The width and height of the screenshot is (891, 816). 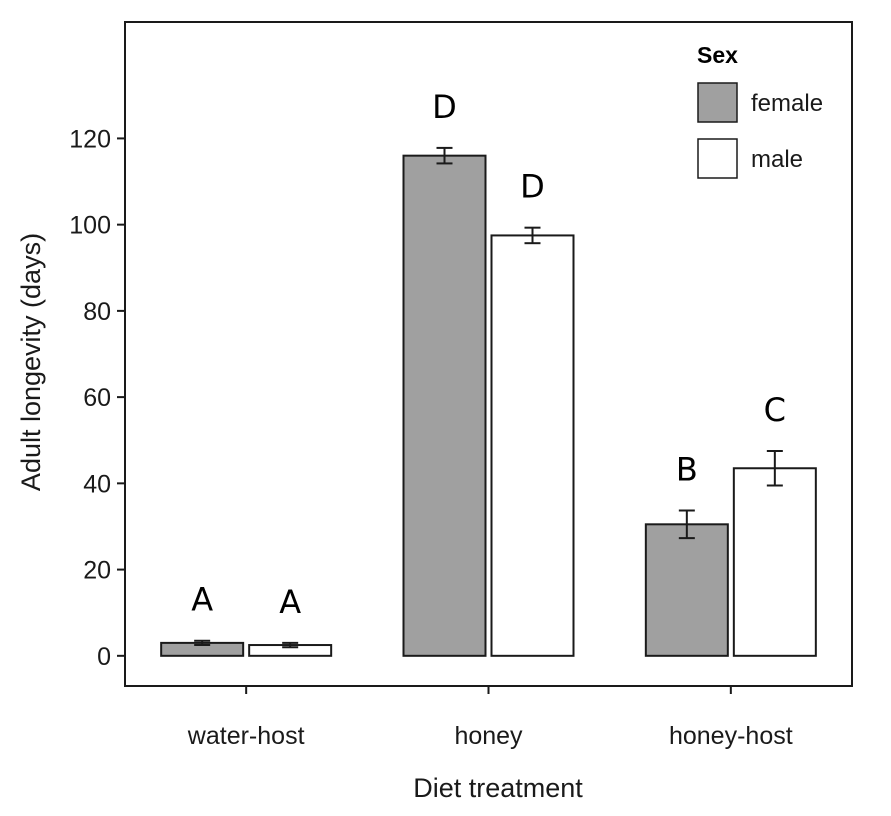 I want to click on significance-letter-female-honey-host: B, so click(x=687, y=470).